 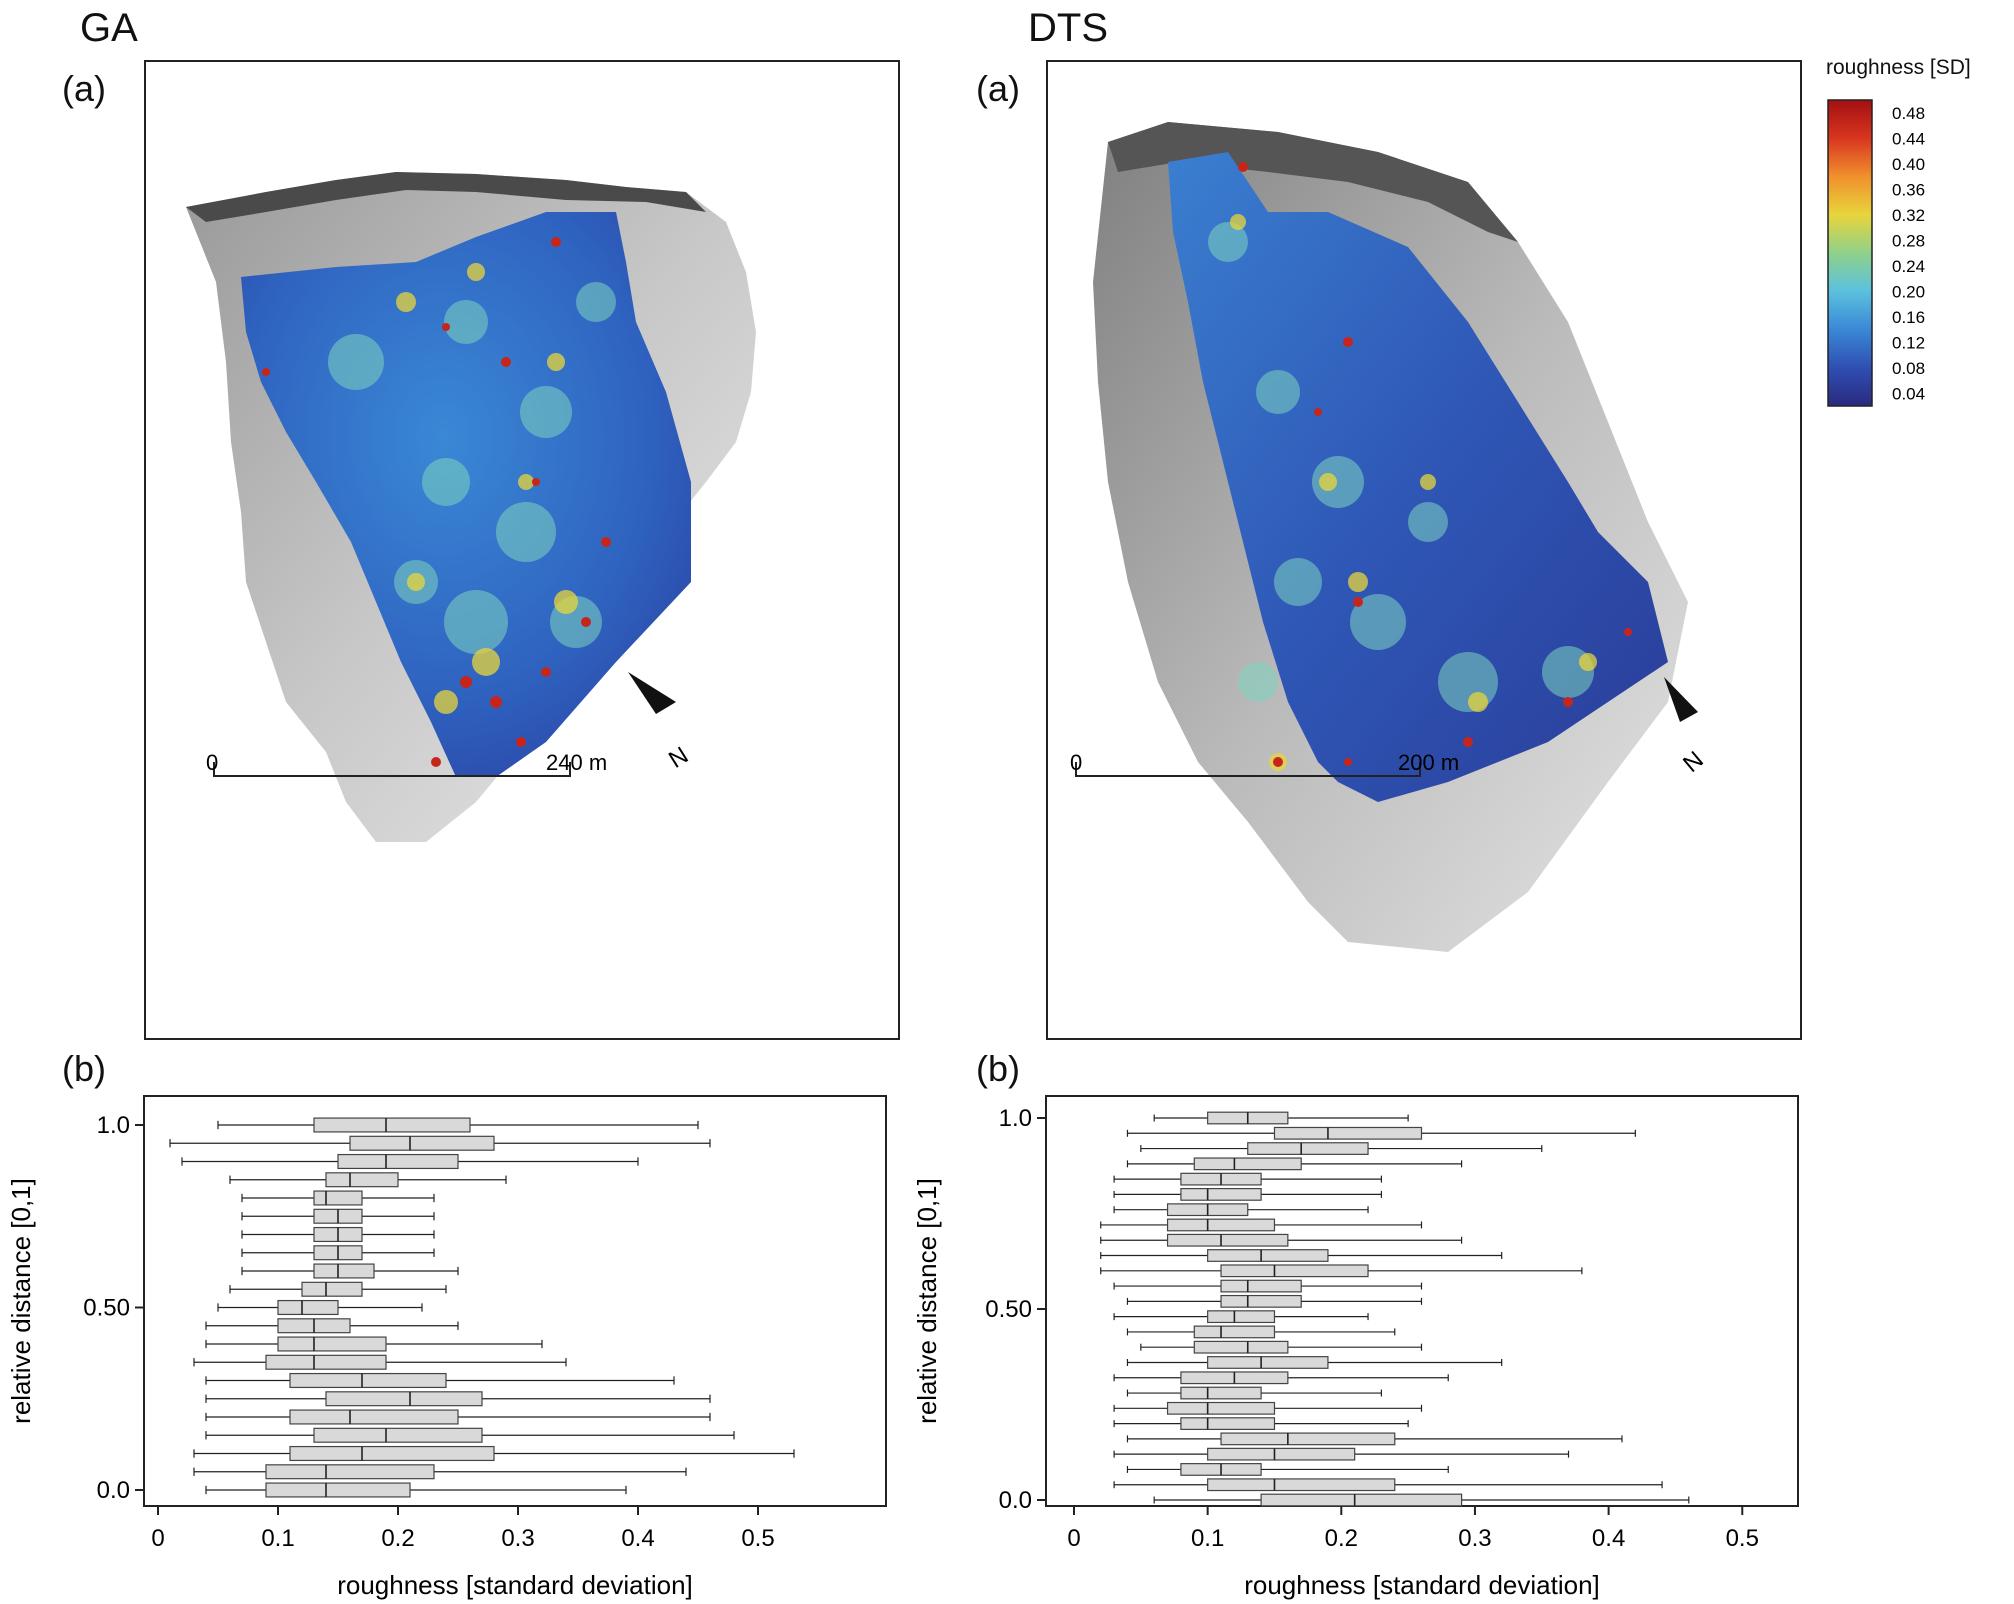 What do you see at coordinates (1908, 240) in the screenshot?
I see `legend-tick-5: 0.28` at bounding box center [1908, 240].